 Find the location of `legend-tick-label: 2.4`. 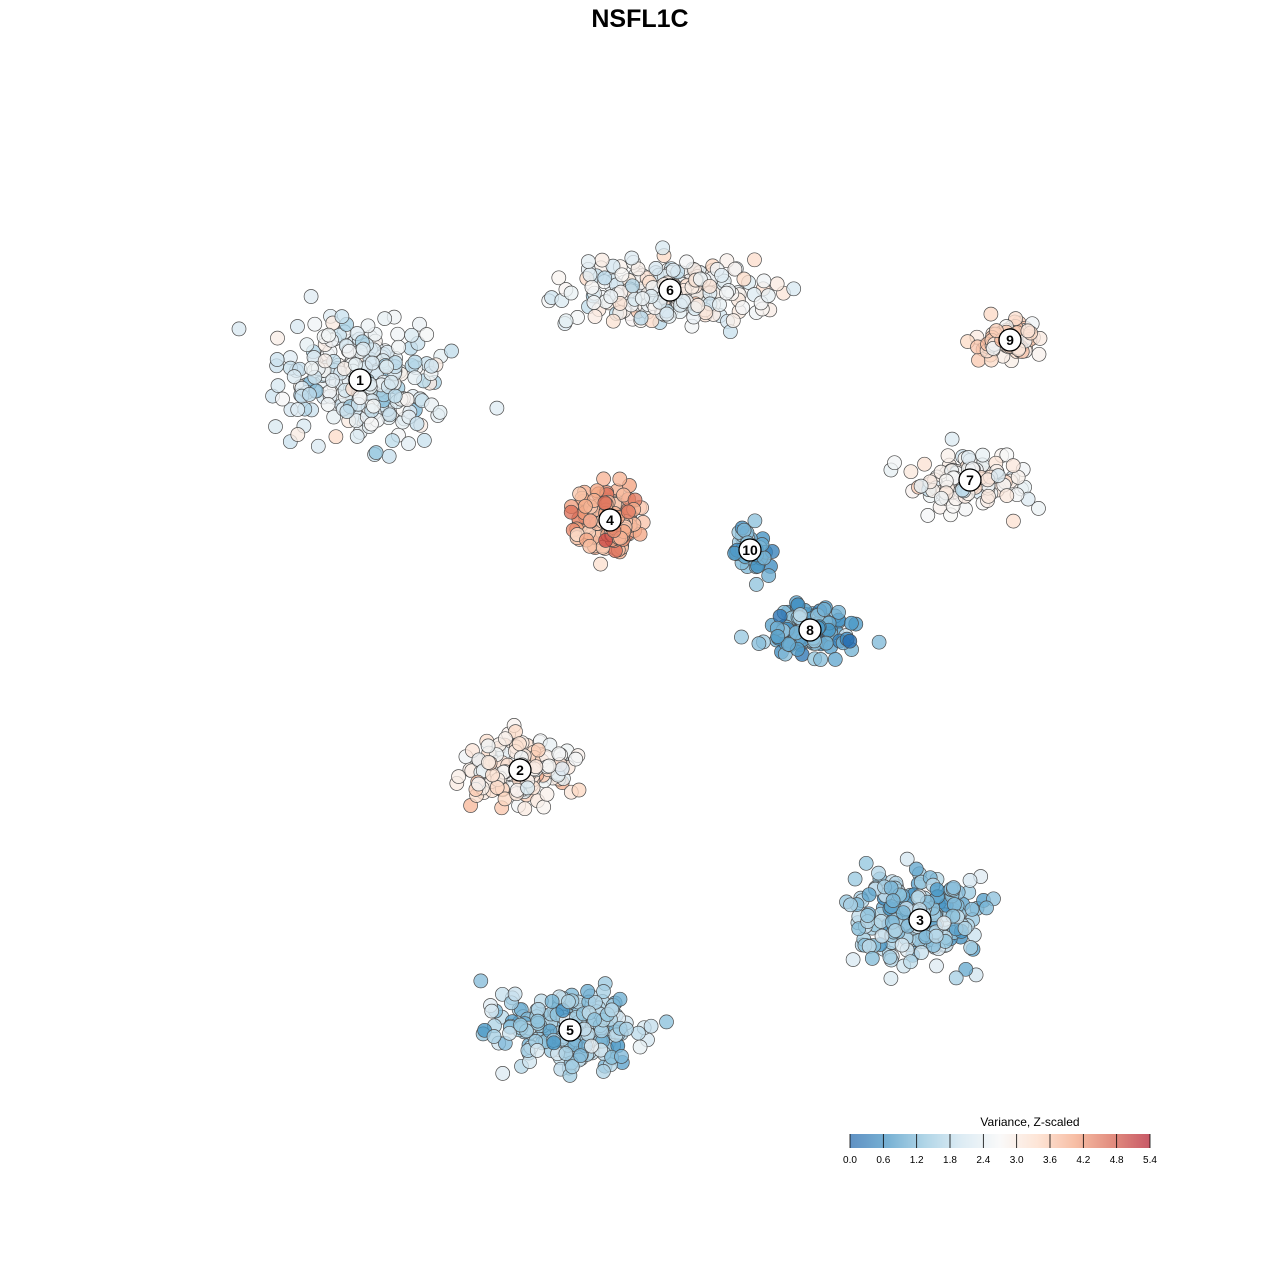

legend-tick-label: 2.4 is located at coordinates (983, 1160).